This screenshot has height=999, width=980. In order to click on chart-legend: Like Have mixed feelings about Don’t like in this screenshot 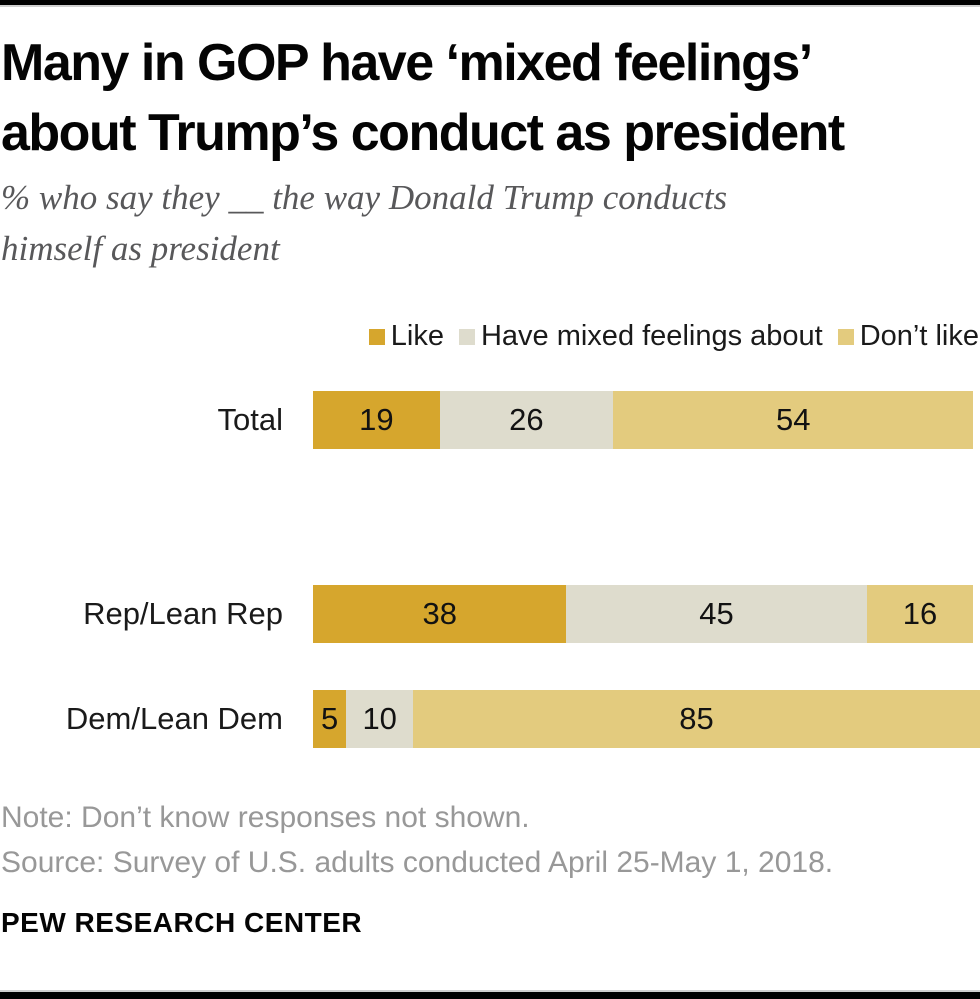, I will do `click(673, 336)`.